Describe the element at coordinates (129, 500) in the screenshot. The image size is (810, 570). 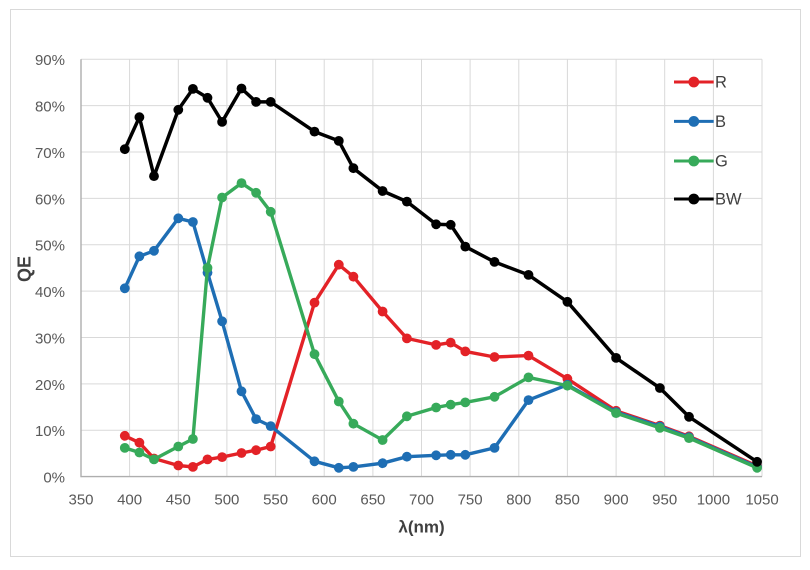
I see `svg-text: 400` at that location.